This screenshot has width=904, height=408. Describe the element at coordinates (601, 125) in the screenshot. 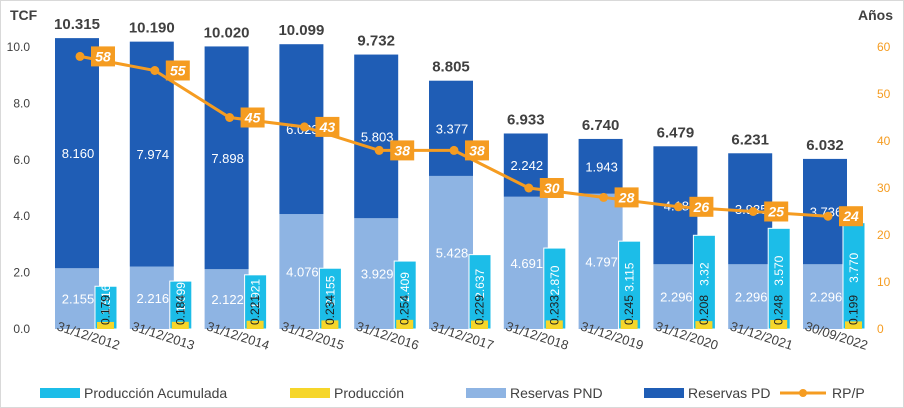

I see `bar-total-label: 6.740` at that location.